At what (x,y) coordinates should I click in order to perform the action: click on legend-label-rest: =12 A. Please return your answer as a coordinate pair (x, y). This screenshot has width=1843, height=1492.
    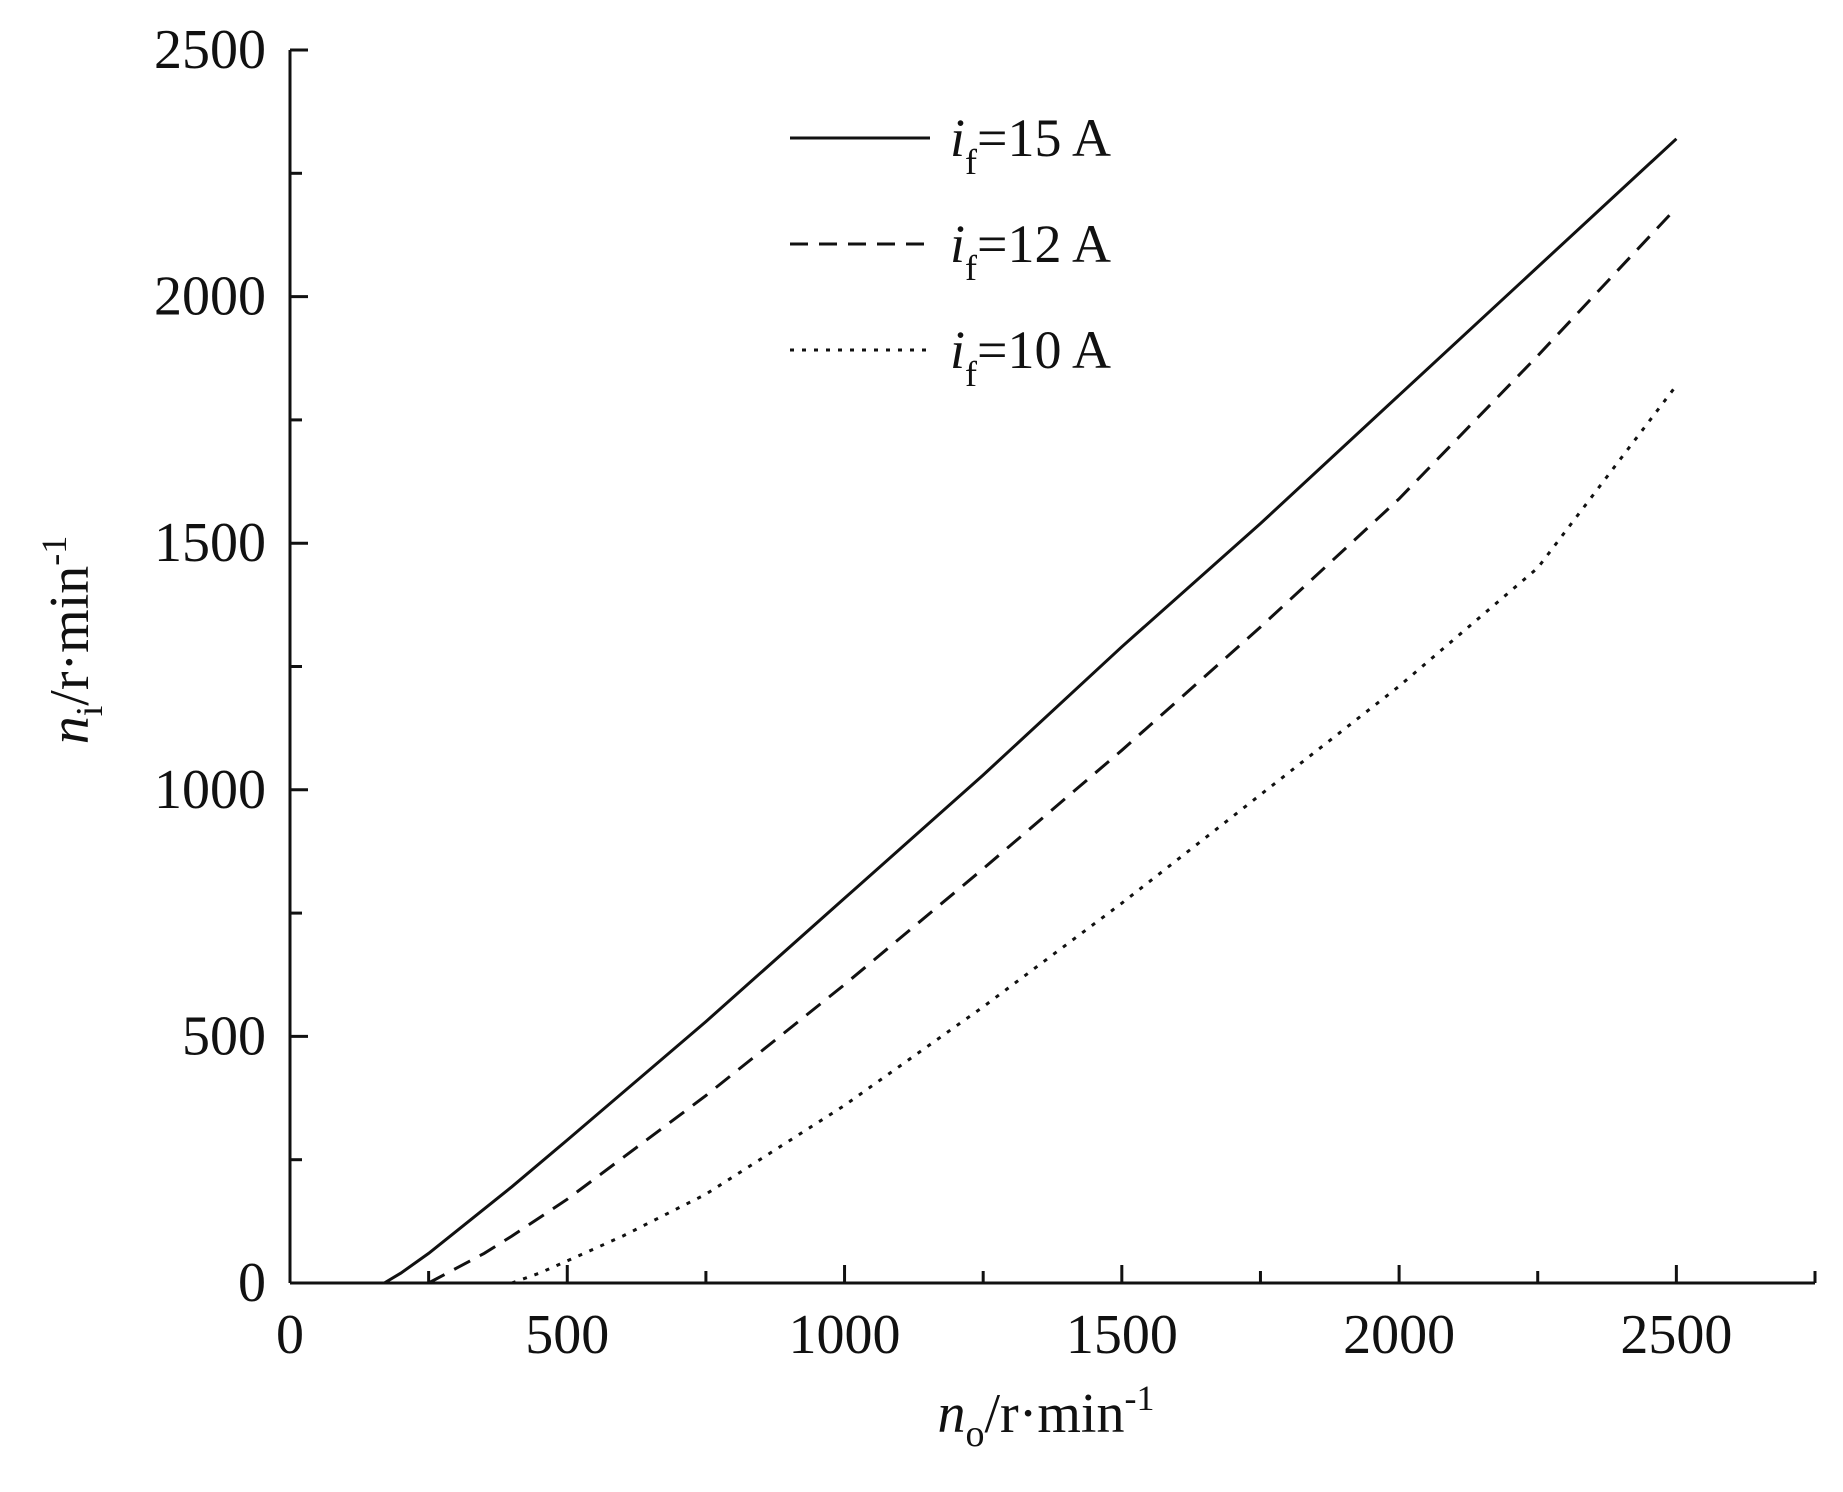
    Looking at the image, I should click on (1044, 244).